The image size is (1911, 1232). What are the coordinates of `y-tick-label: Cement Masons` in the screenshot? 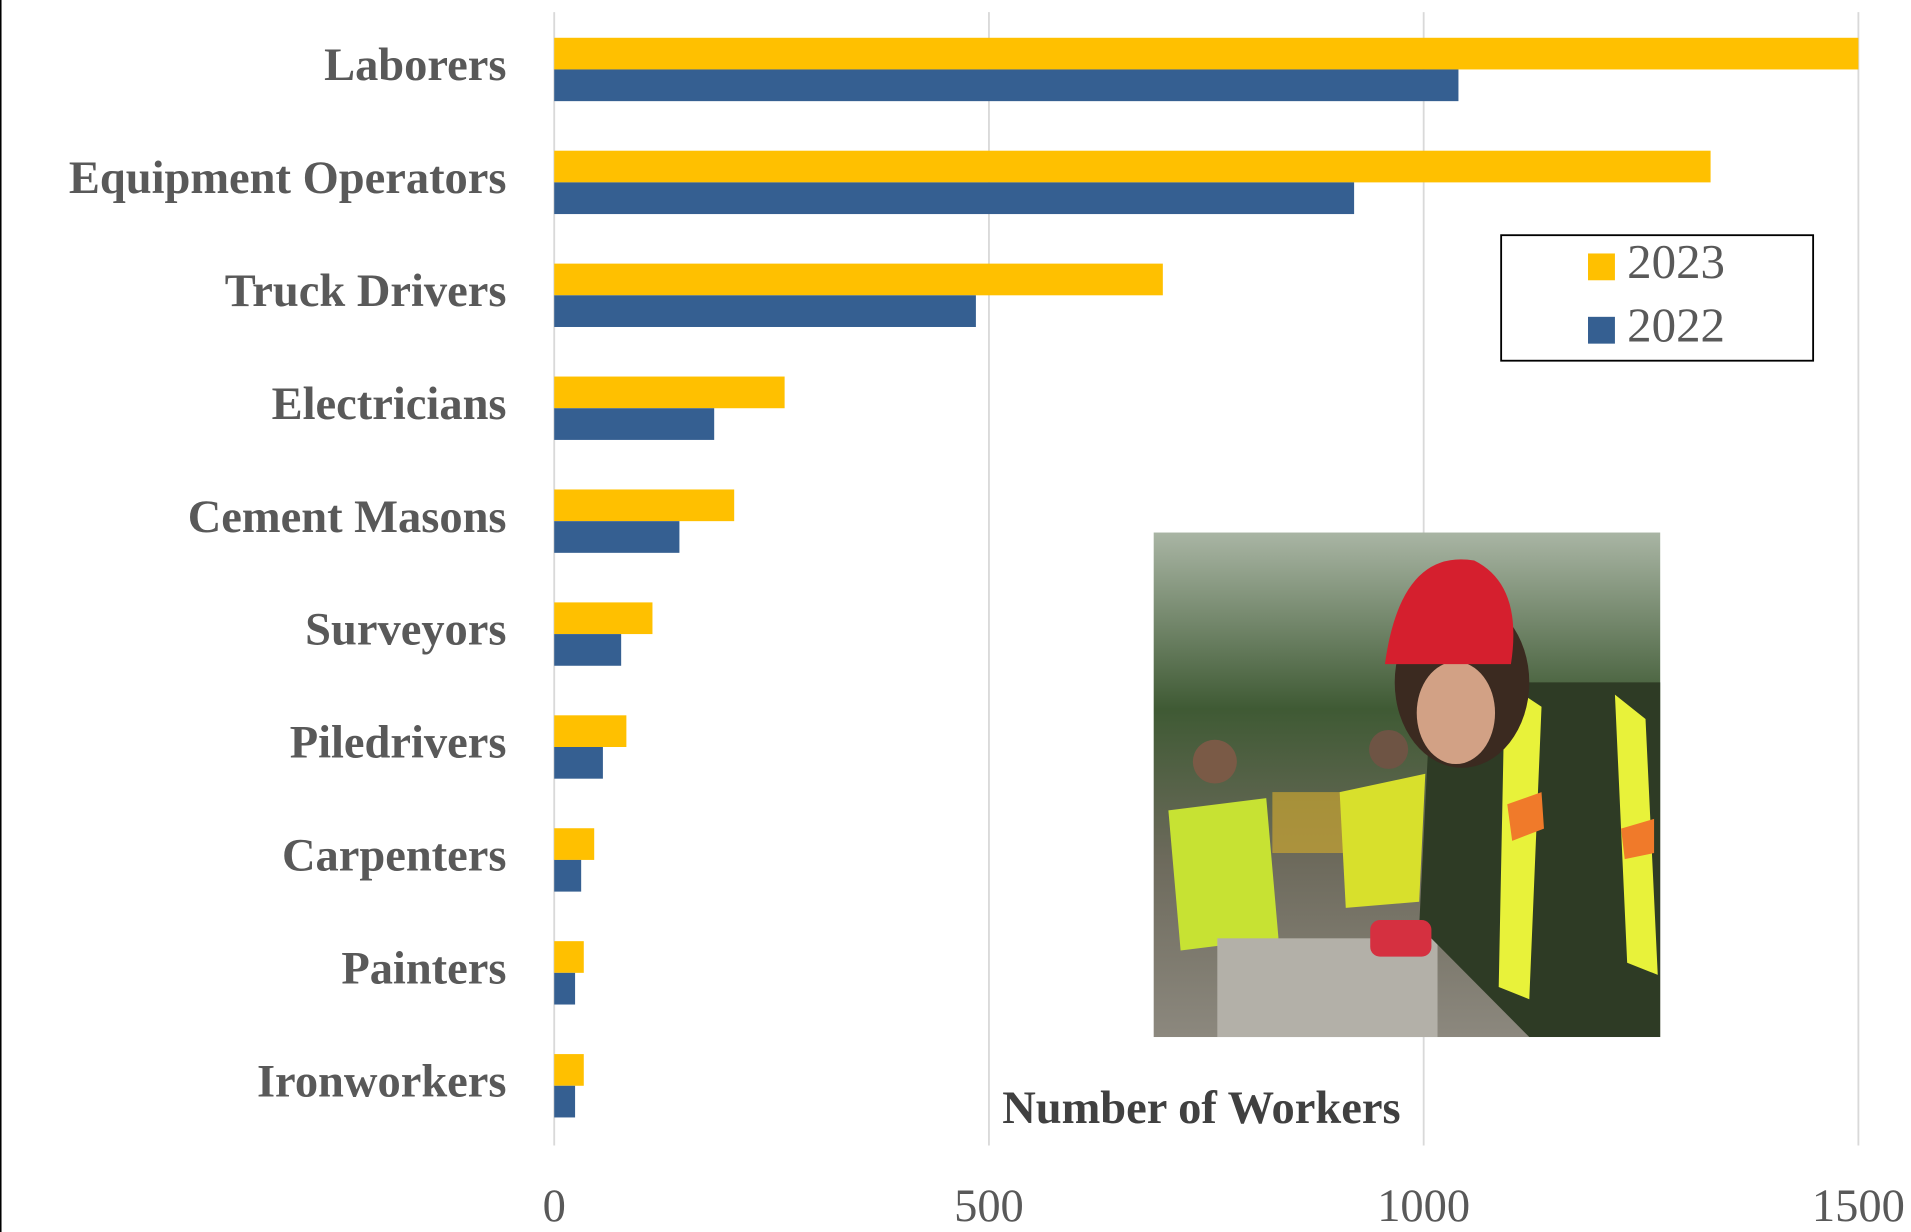 It's located at (347, 517).